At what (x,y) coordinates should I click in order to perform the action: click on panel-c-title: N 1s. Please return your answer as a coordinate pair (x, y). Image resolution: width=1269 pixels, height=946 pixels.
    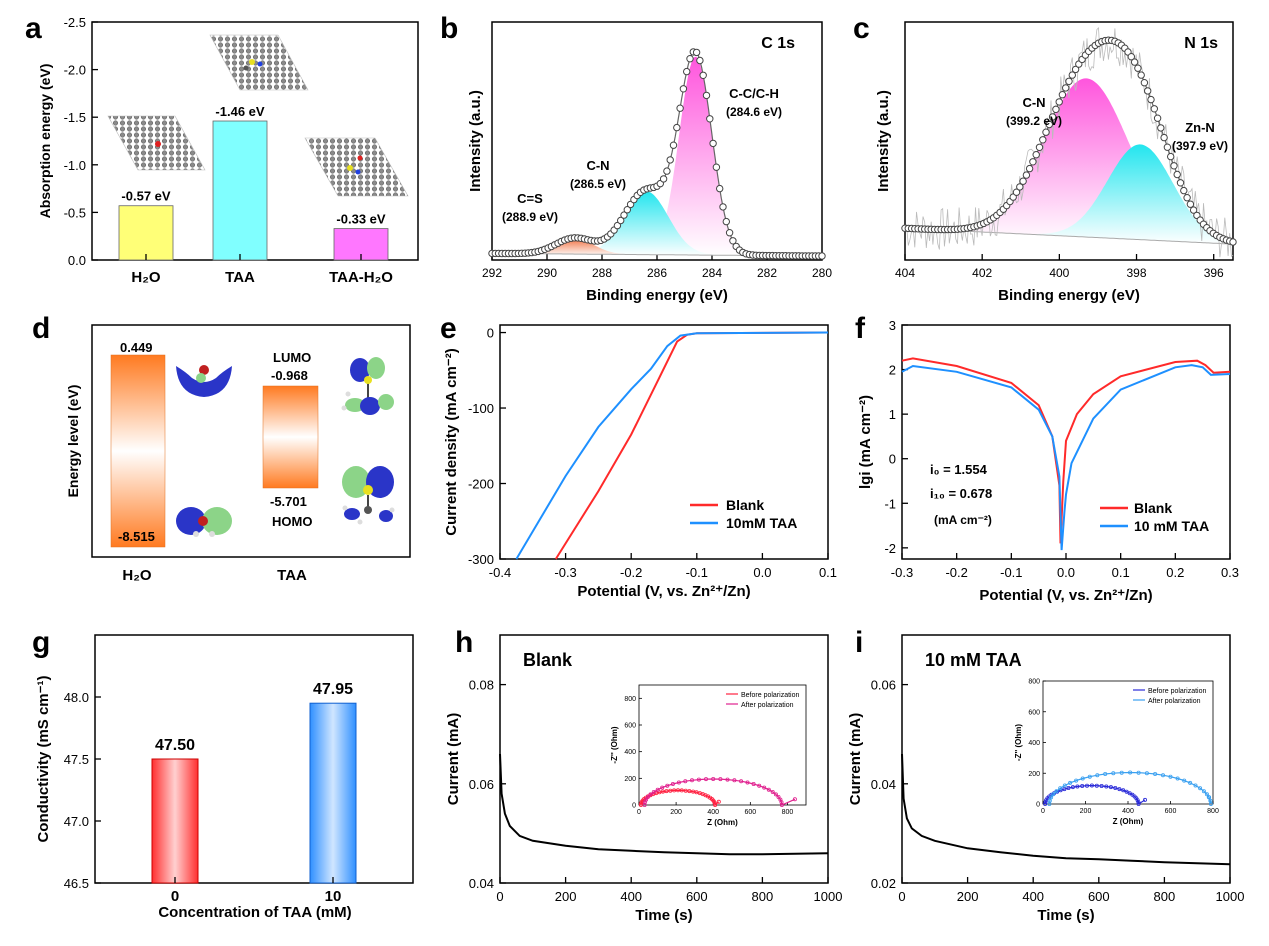
    Looking at the image, I should click on (1201, 43).